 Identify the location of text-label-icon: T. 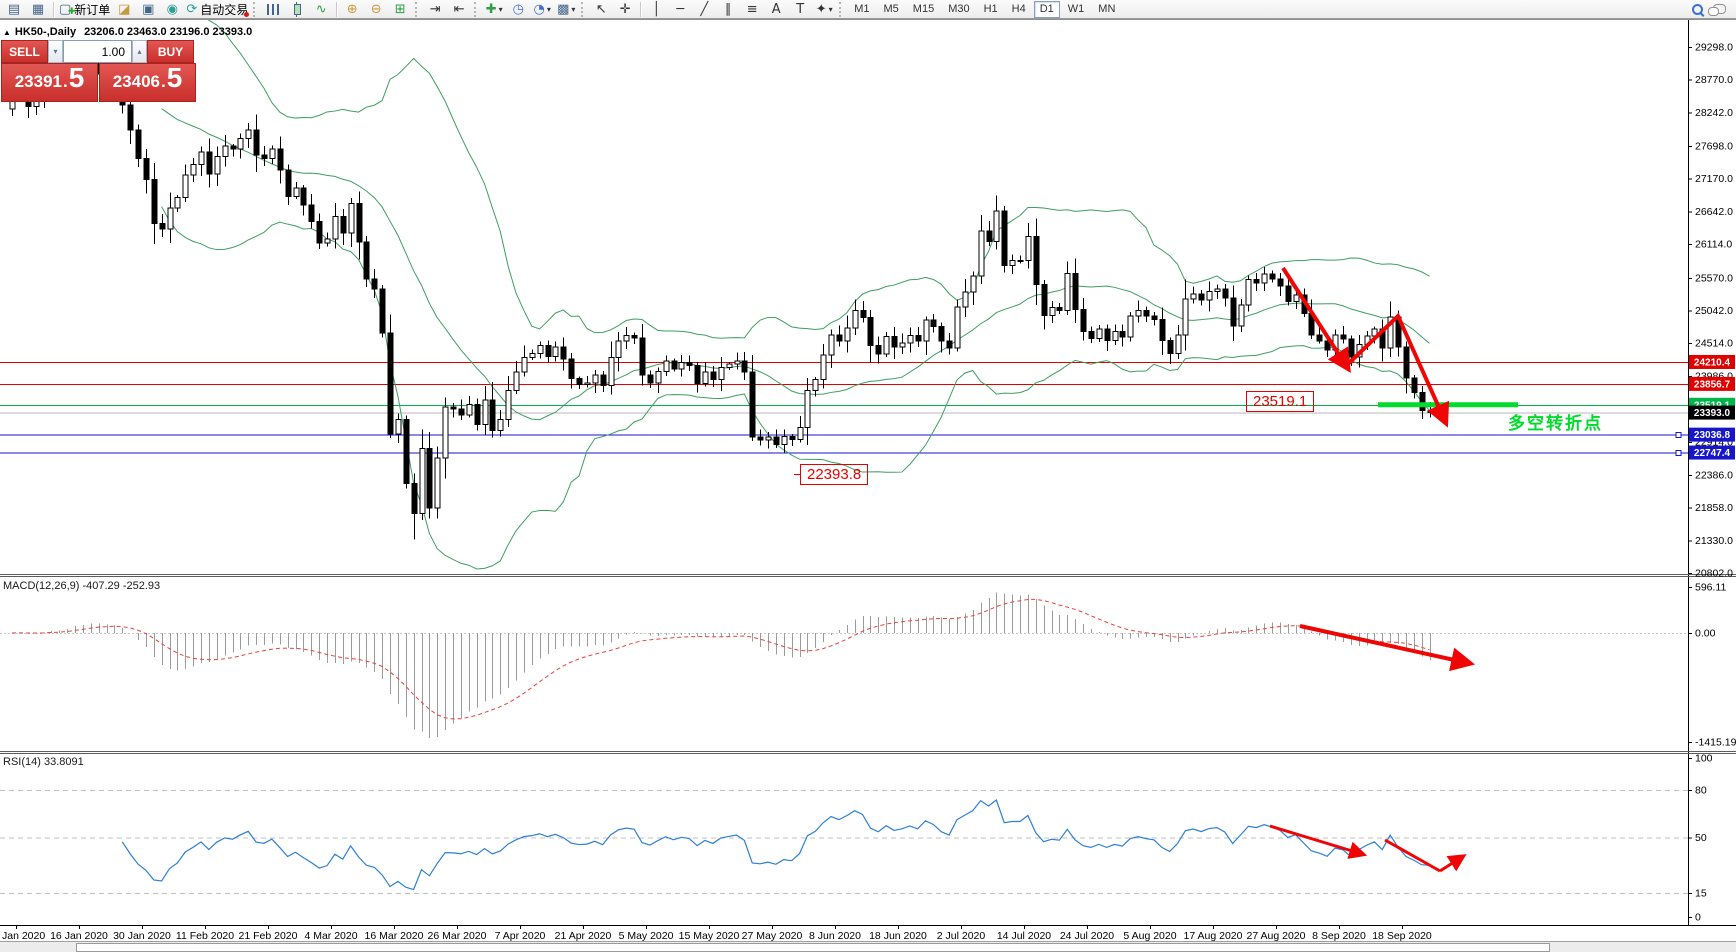
(800, 9).